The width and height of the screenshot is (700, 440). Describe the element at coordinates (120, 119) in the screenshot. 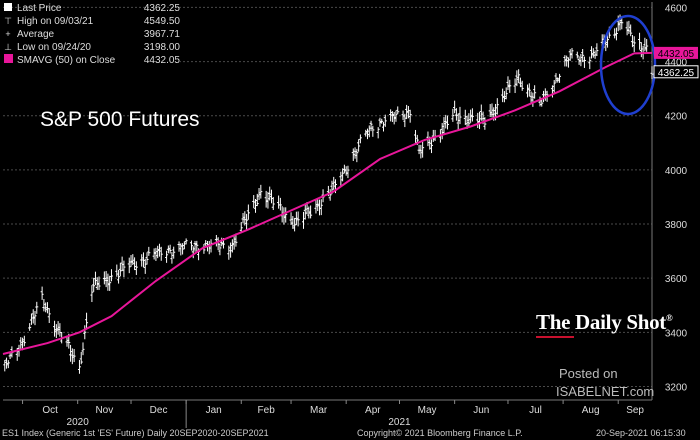

I see `chart-subtitle: S&P 500 Futures` at that location.